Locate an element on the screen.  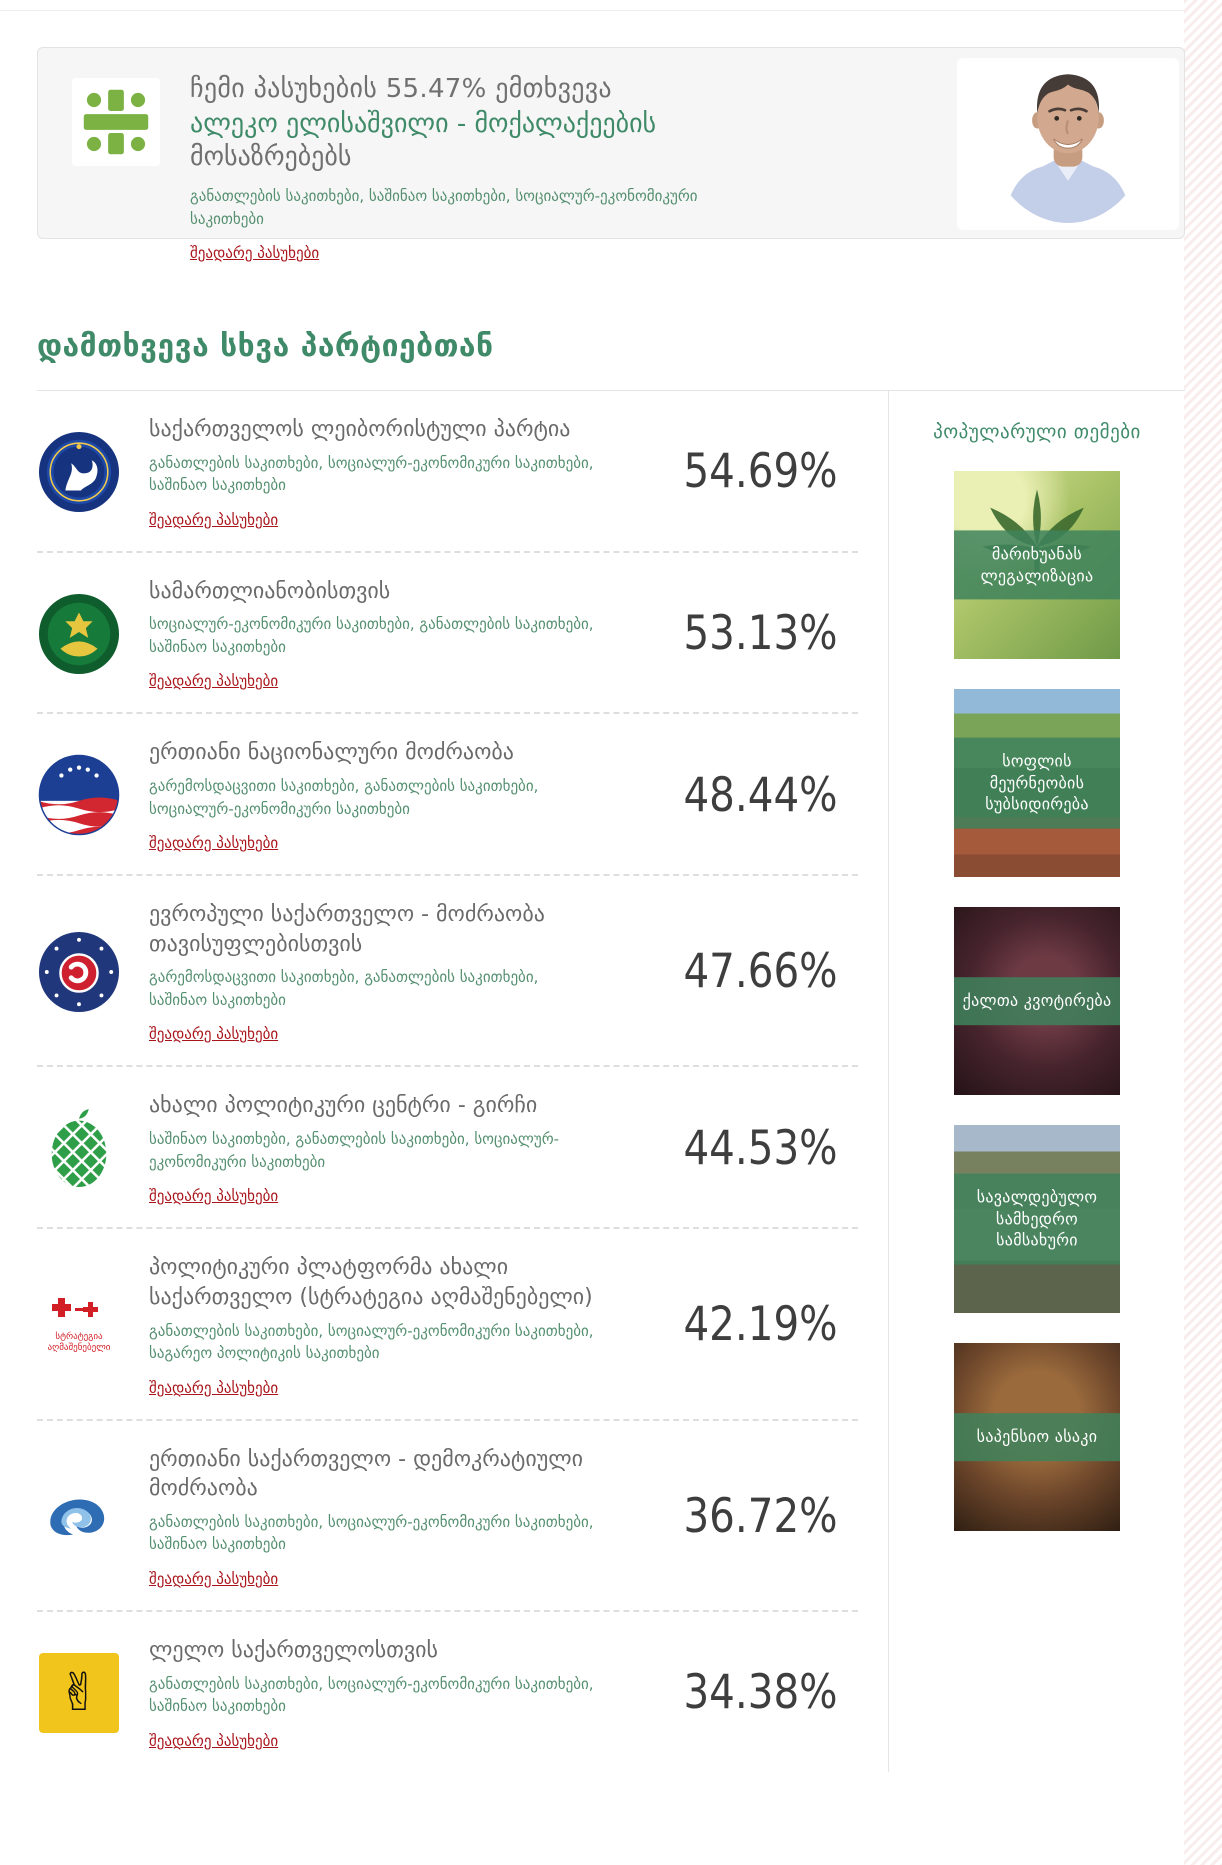
topic-label: საპენსიო ასაკი is located at coordinates (1037, 1437).